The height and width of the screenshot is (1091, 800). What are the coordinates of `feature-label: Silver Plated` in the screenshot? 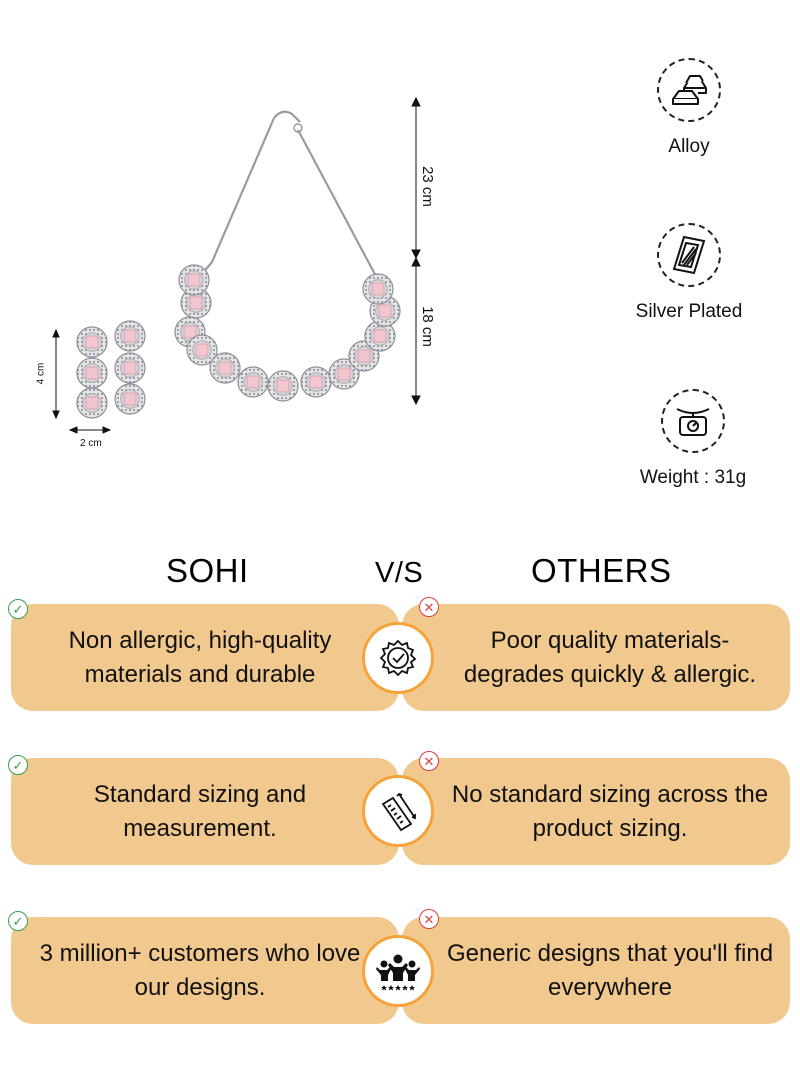 It's located at (689, 311).